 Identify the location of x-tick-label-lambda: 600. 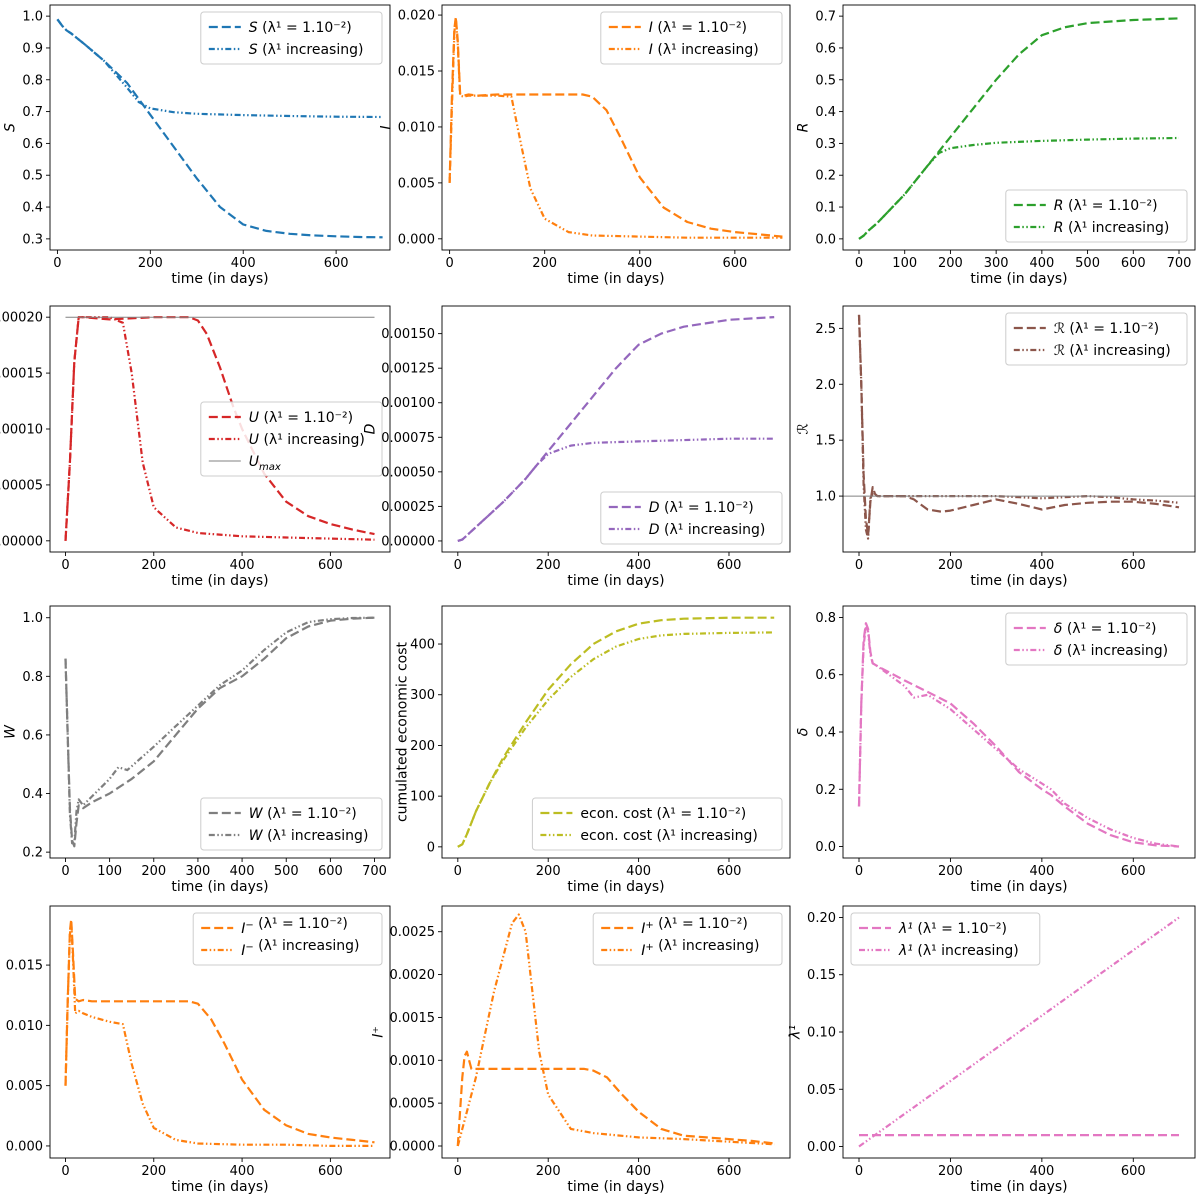
(1133, 1171).